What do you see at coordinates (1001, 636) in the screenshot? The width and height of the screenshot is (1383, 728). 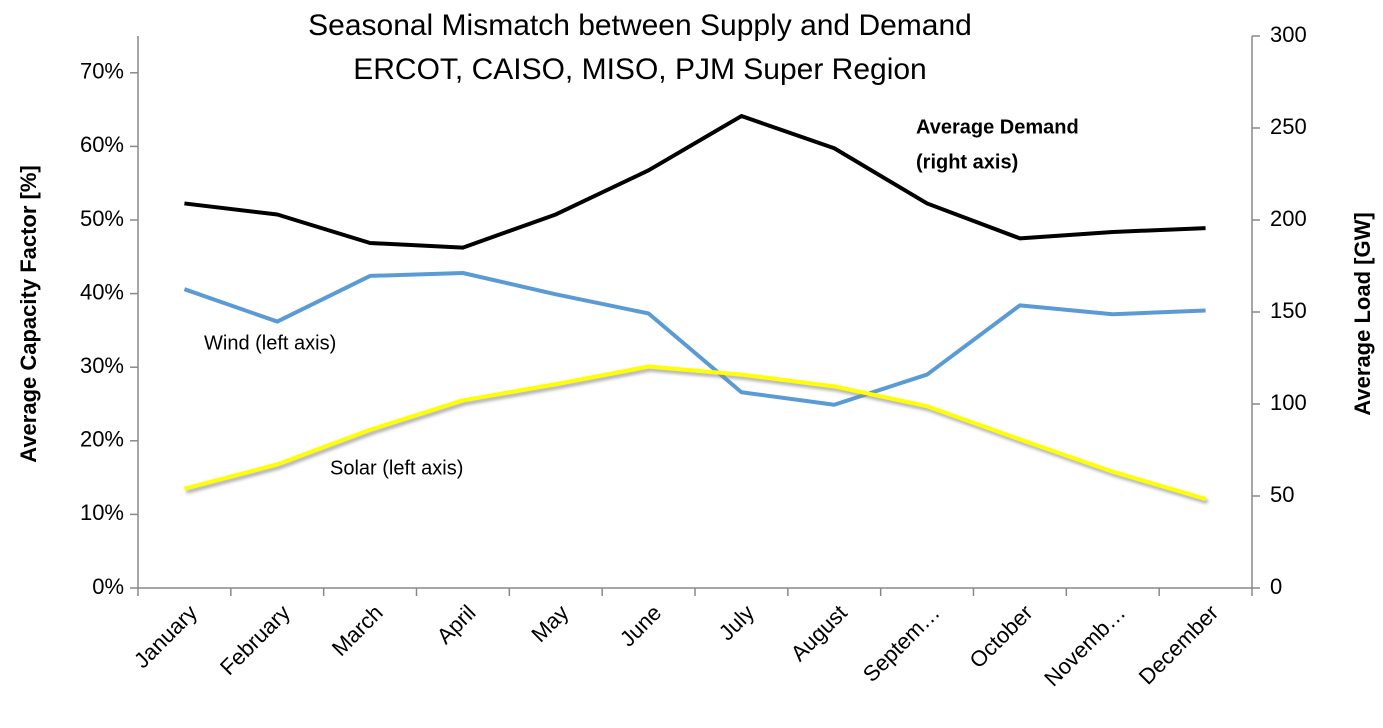 I see `x-tick-label: October` at bounding box center [1001, 636].